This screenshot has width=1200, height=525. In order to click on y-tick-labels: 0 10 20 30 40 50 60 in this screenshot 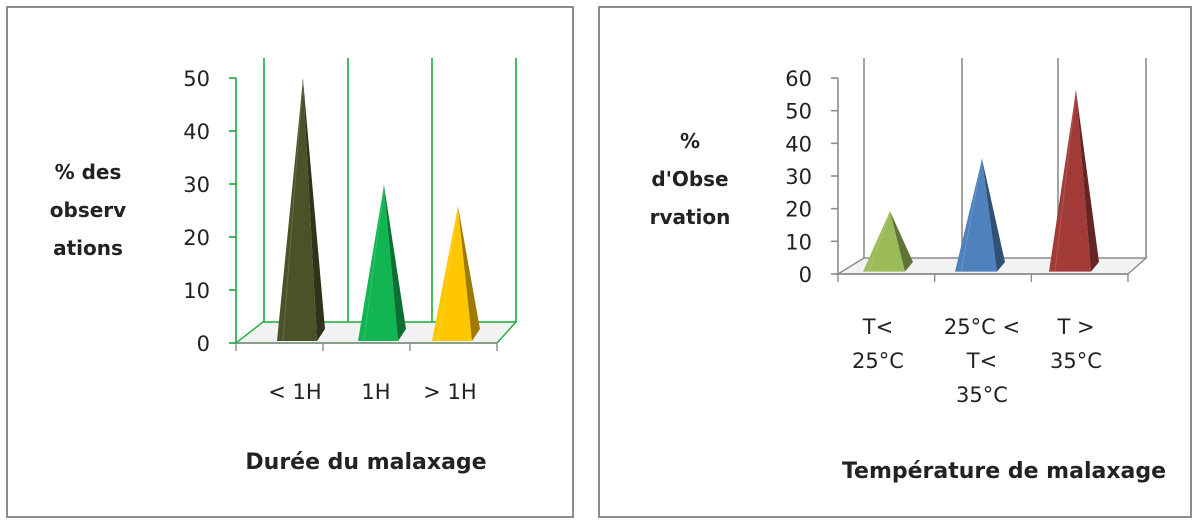, I will do `click(798, 177)`.